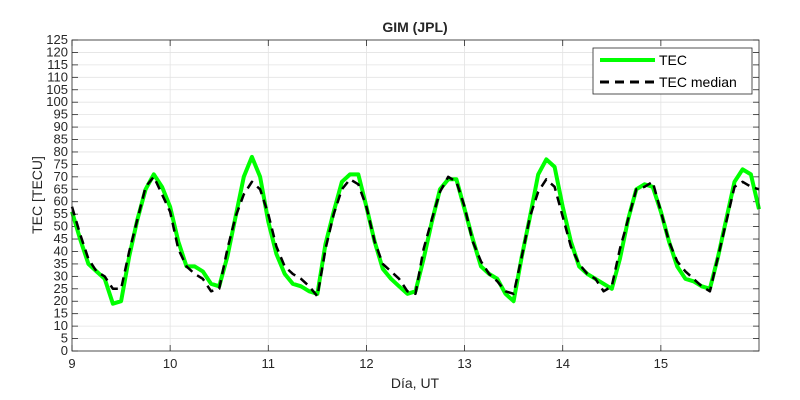 The height and width of the screenshot is (400, 800). I want to click on y-tick-label: 0, so click(64, 350).